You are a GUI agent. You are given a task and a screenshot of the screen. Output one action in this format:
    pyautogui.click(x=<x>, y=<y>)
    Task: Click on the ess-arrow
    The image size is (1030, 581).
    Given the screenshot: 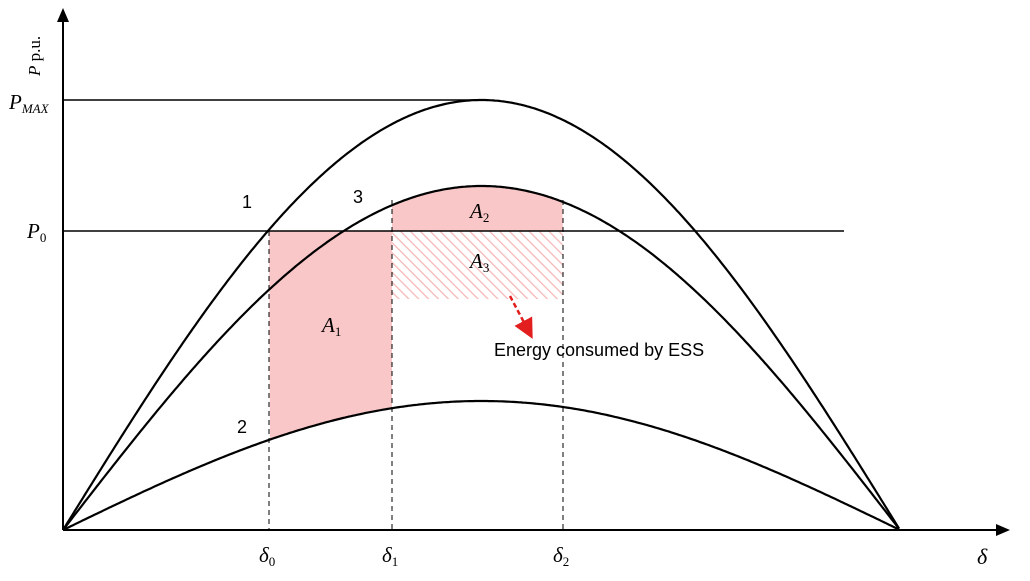 What is the action you would take?
    pyautogui.click(x=520, y=317)
    